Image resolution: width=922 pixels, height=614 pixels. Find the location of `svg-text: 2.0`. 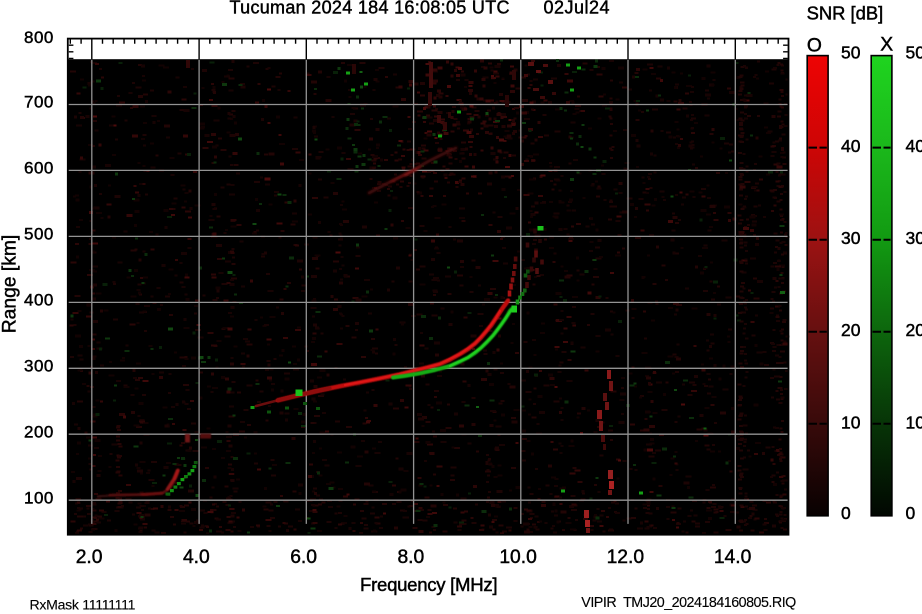

svg-text: 2.0 is located at coordinates (89, 557).